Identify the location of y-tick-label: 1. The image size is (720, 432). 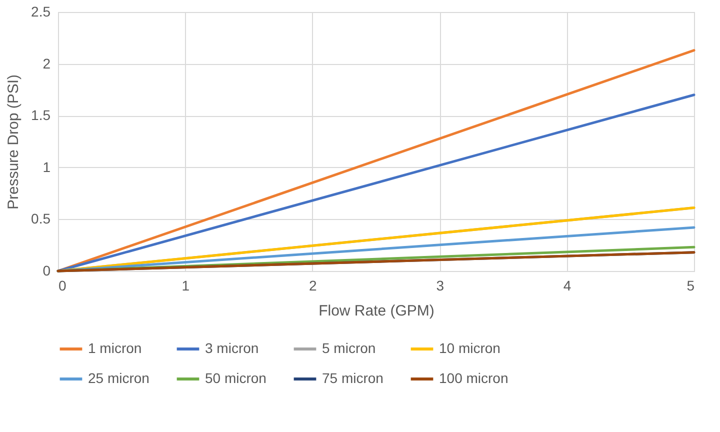
(46, 166).